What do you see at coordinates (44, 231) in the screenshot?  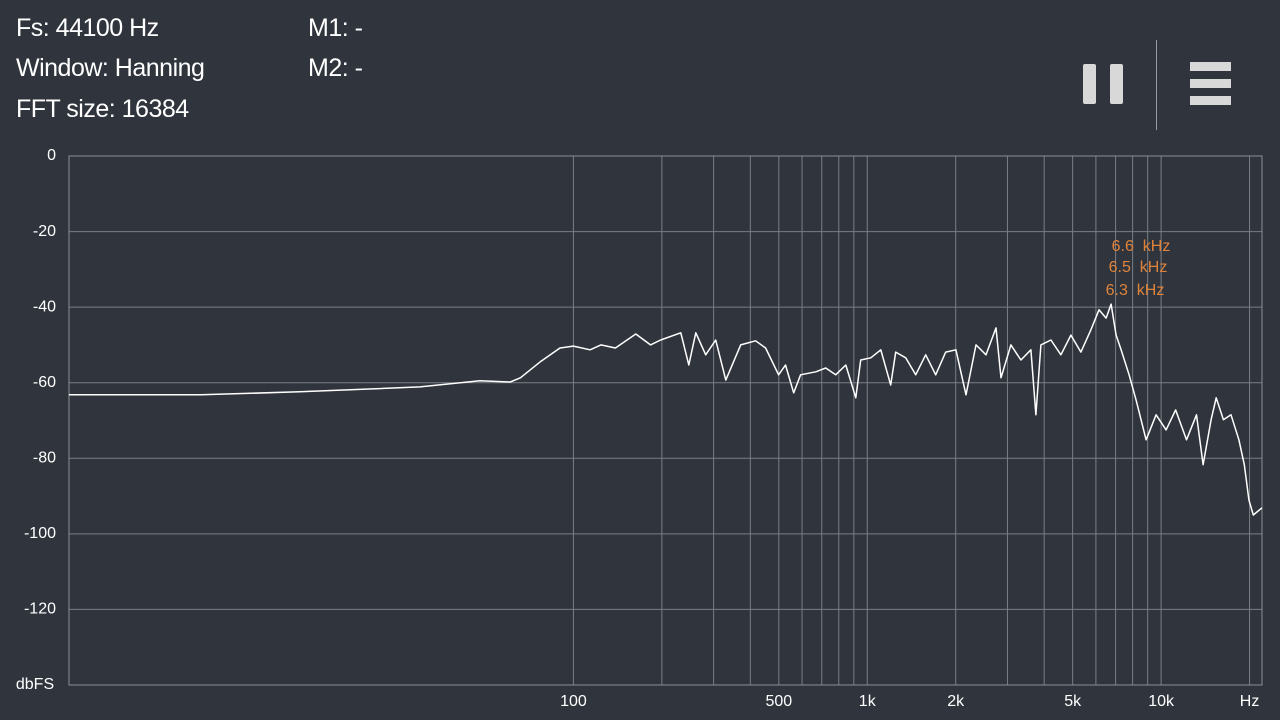 I see `y-tick-label: -20` at bounding box center [44, 231].